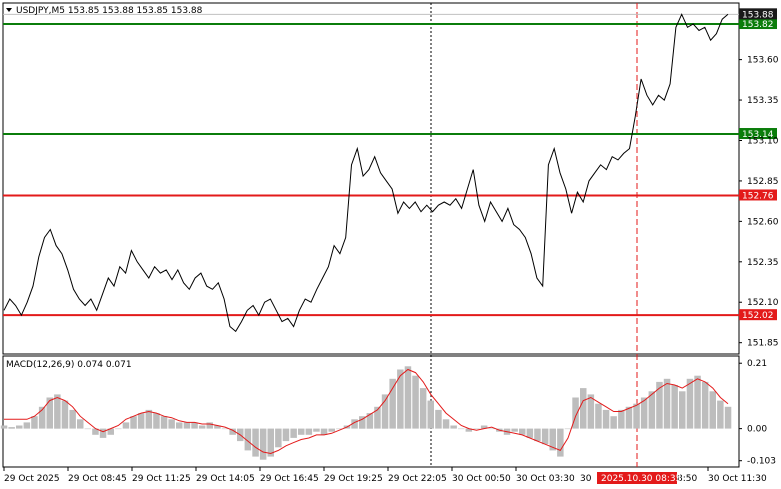 This screenshot has width=781, height=489. Describe the element at coordinates (763, 303) in the screenshot. I see `price-tick-label: 152.10` at that location.